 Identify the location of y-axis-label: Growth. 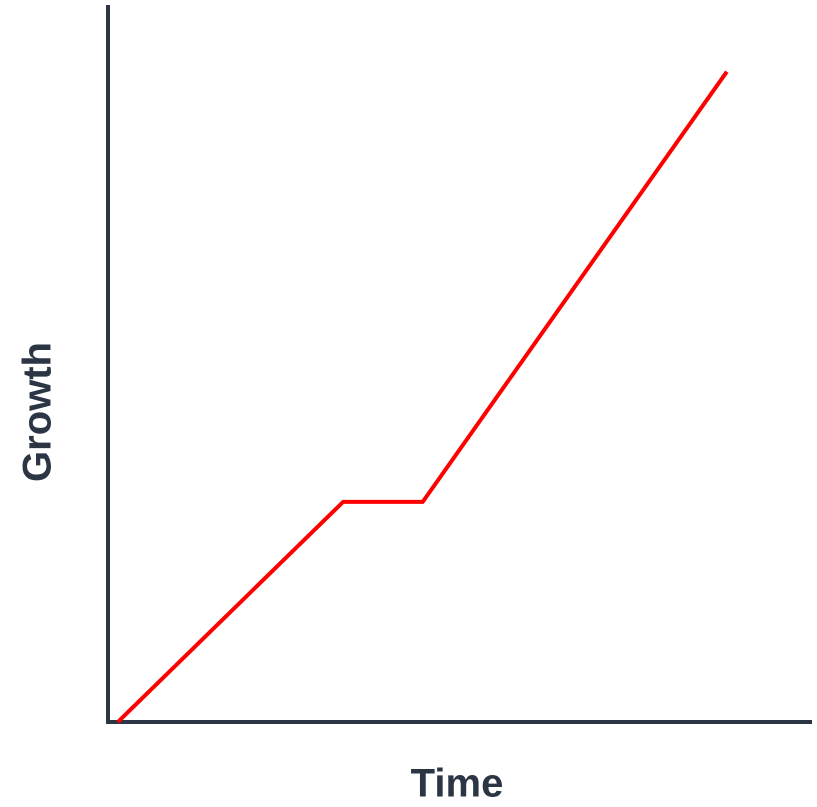
(38, 412).